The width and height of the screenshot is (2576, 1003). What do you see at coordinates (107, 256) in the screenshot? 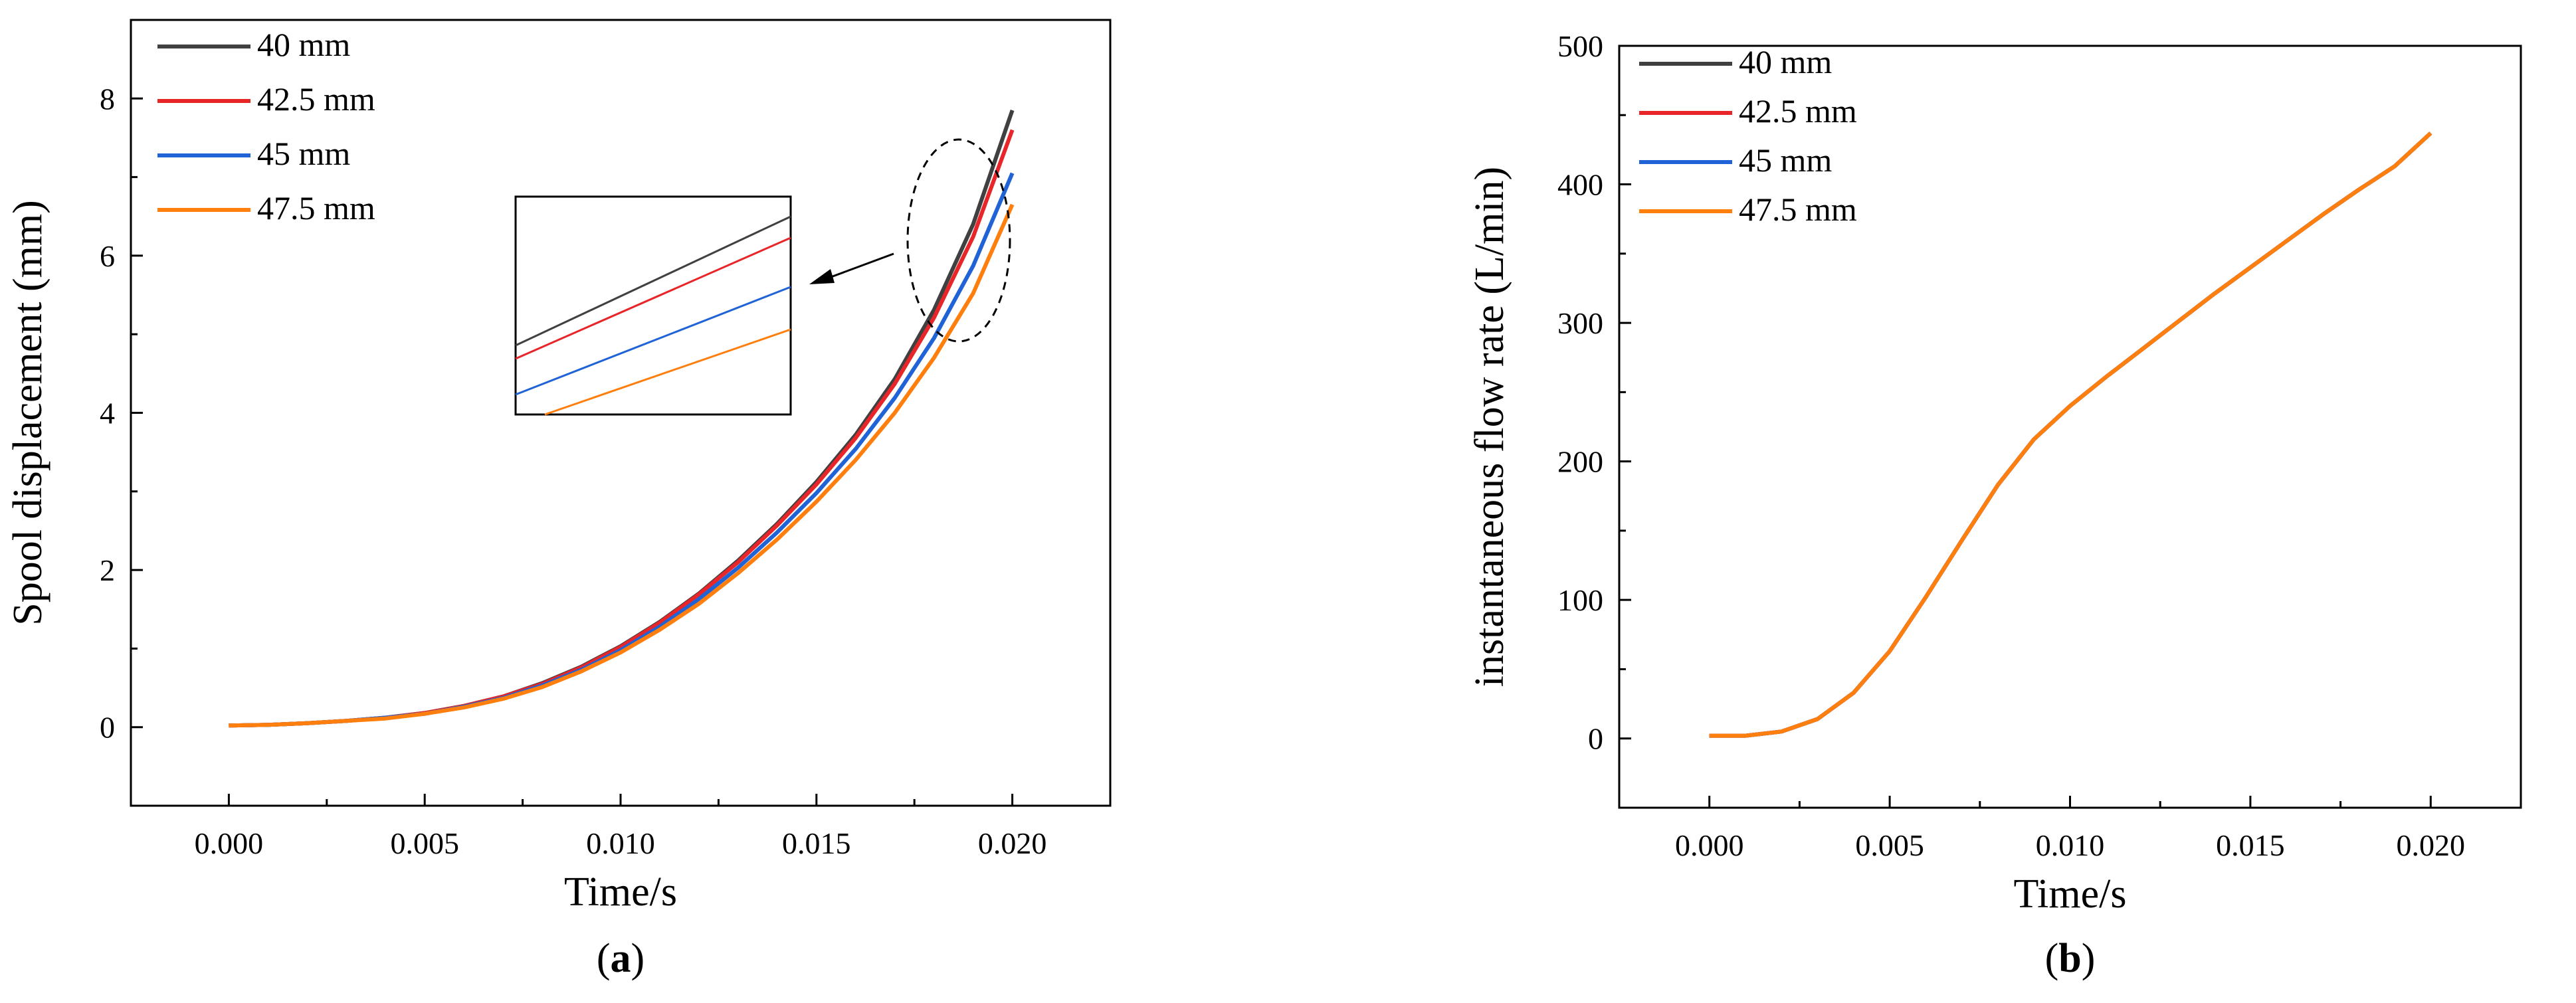
I see `y-tick-label: 6` at bounding box center [107, 256].